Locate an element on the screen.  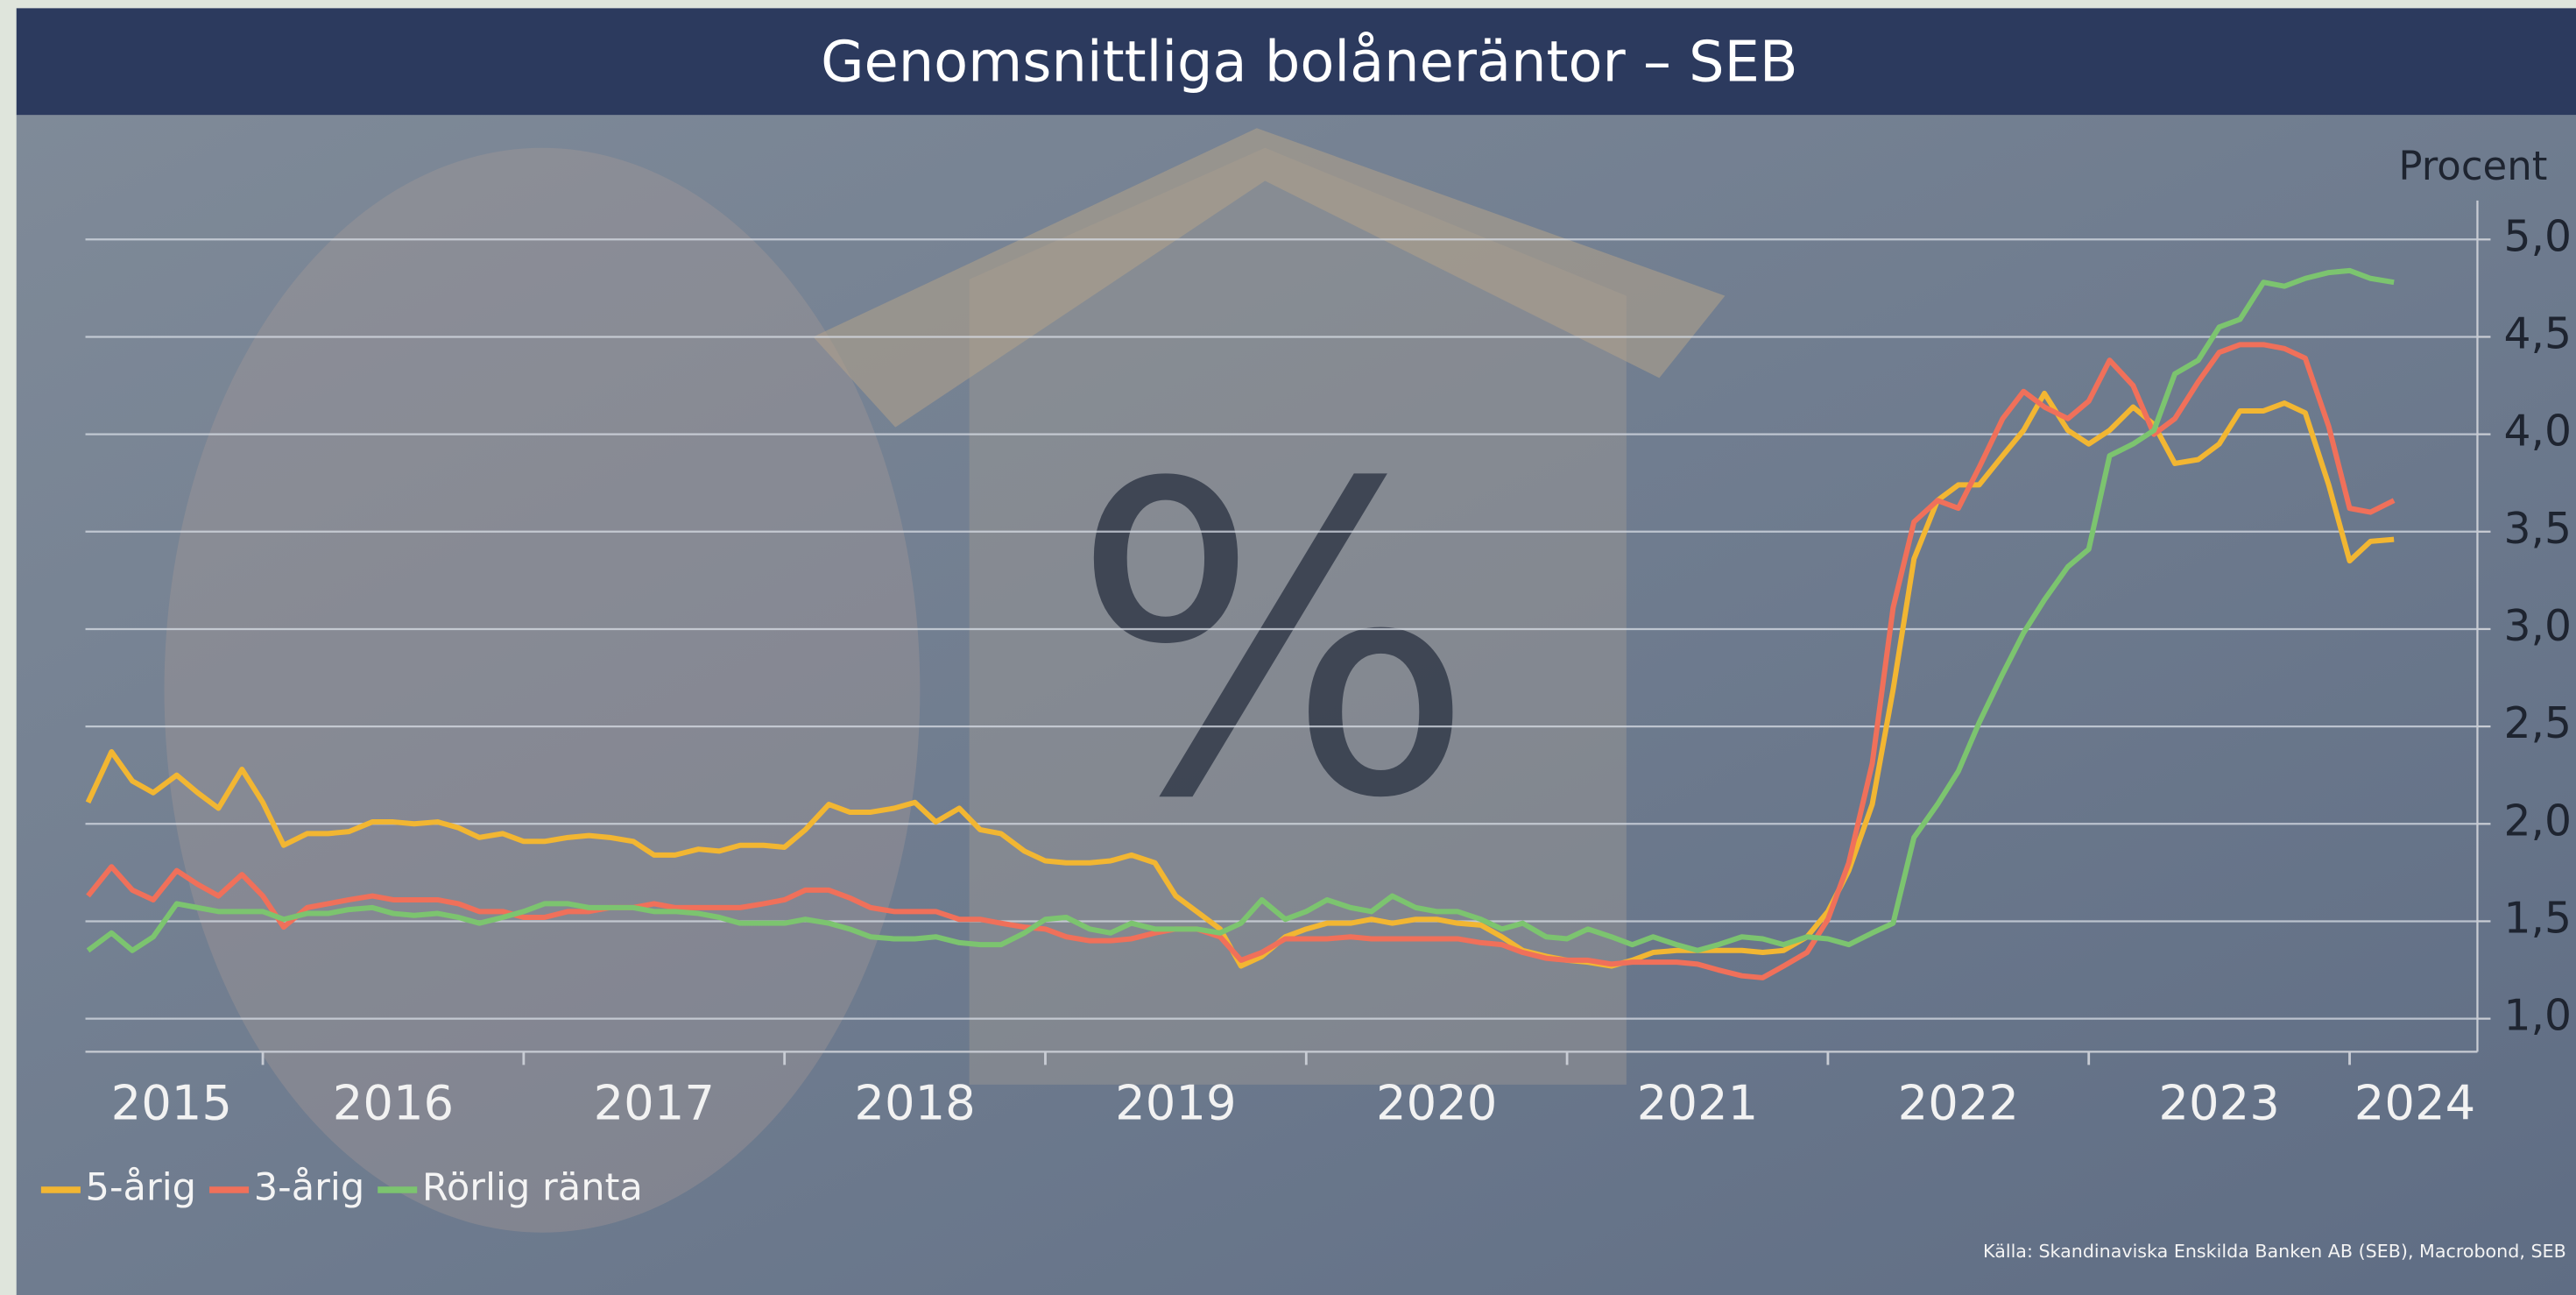
x-tick-label: 2020 is located at coordinates (1436, 1102).